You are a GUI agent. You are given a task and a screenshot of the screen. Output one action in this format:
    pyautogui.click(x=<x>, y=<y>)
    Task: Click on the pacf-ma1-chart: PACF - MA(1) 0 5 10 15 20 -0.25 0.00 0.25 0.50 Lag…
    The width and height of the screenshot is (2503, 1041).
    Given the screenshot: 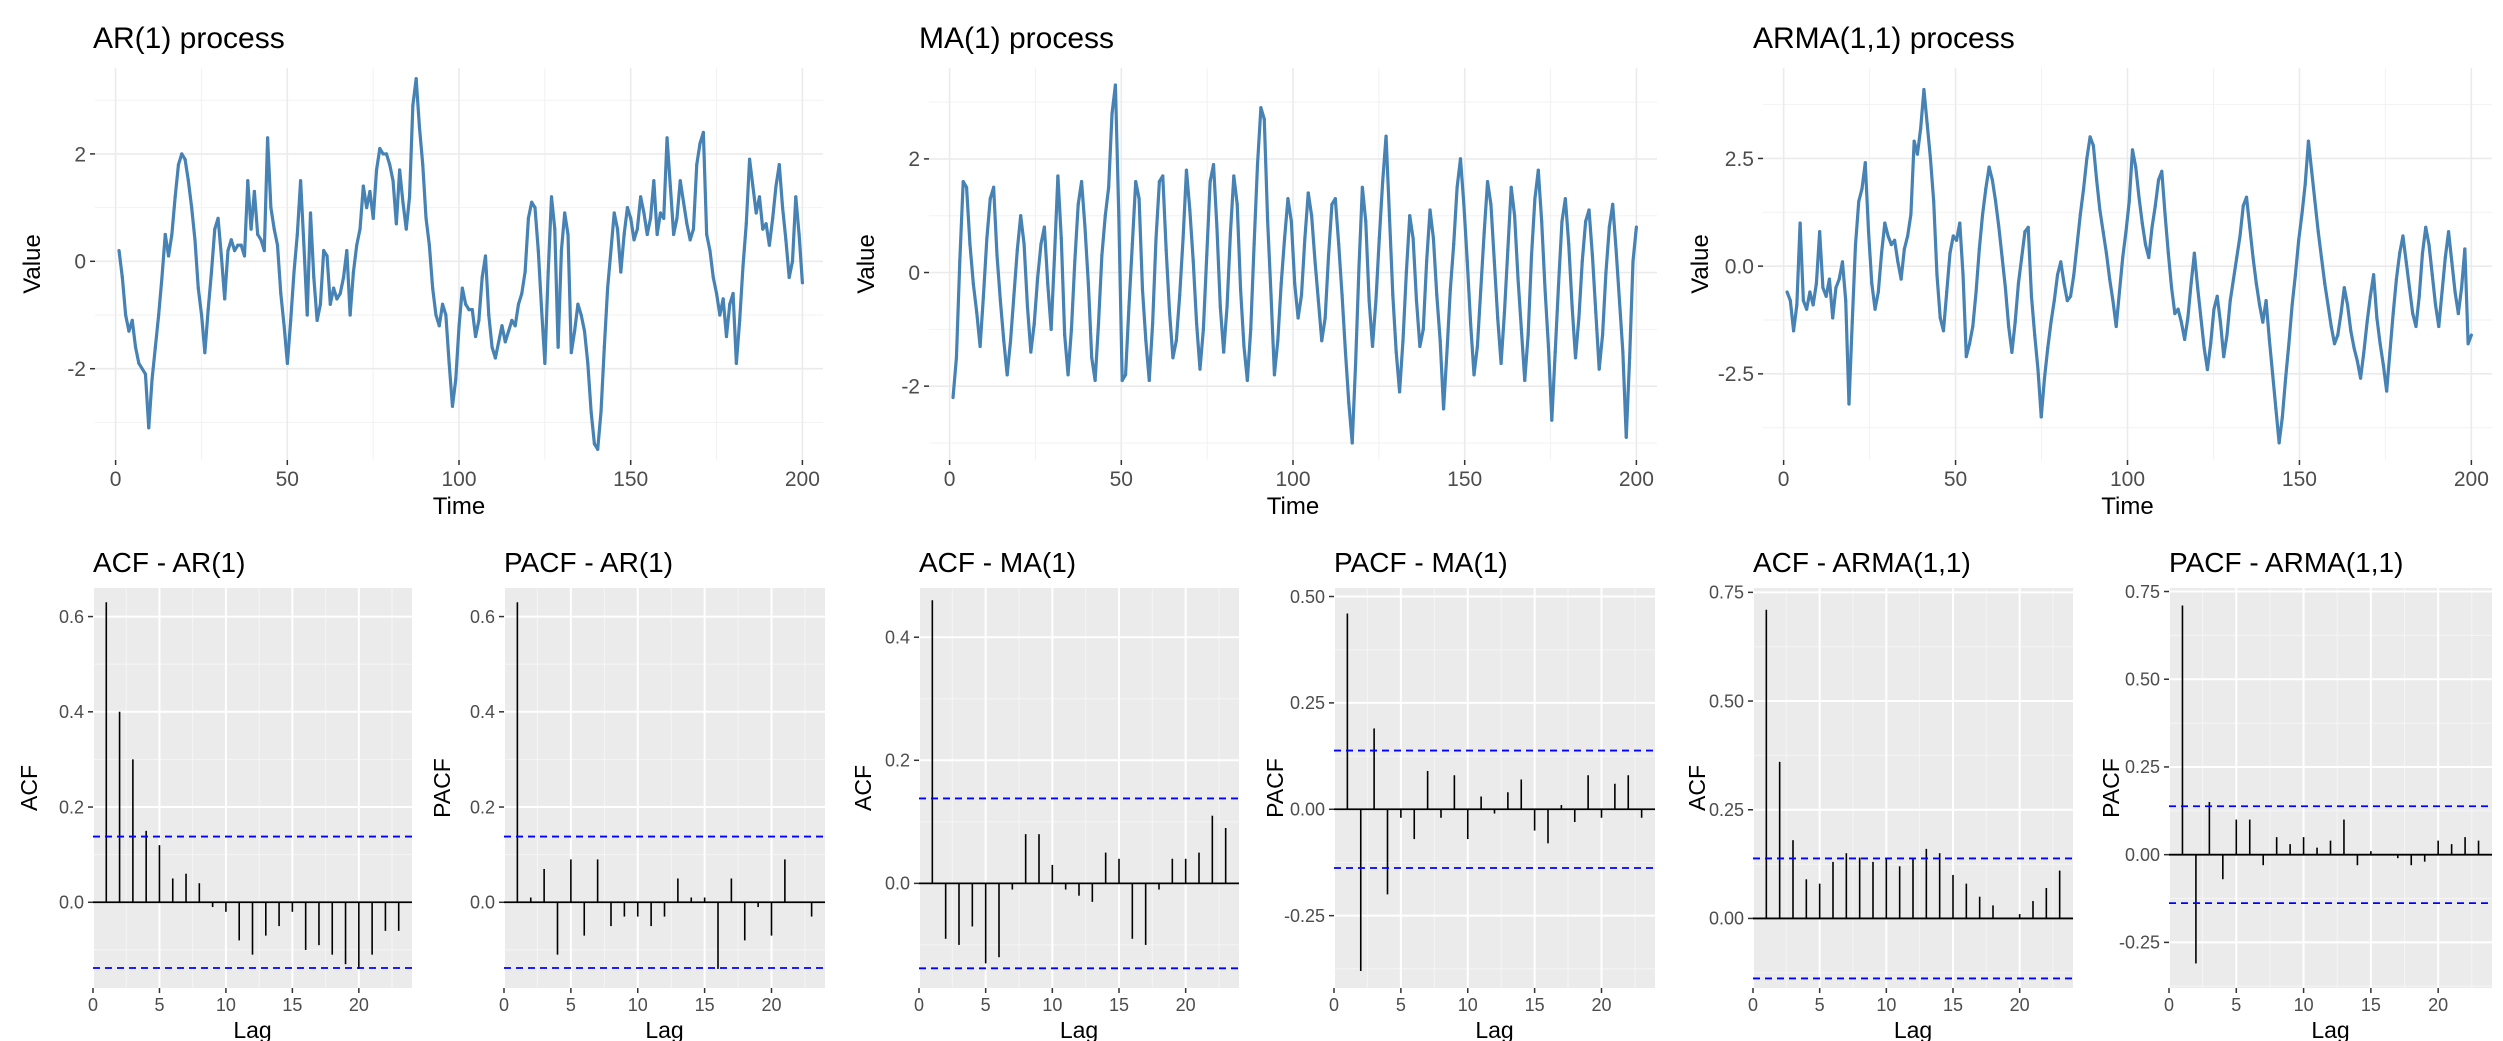 What is the action you would take?
    pyautogui.click(x=1458, y=794)
    